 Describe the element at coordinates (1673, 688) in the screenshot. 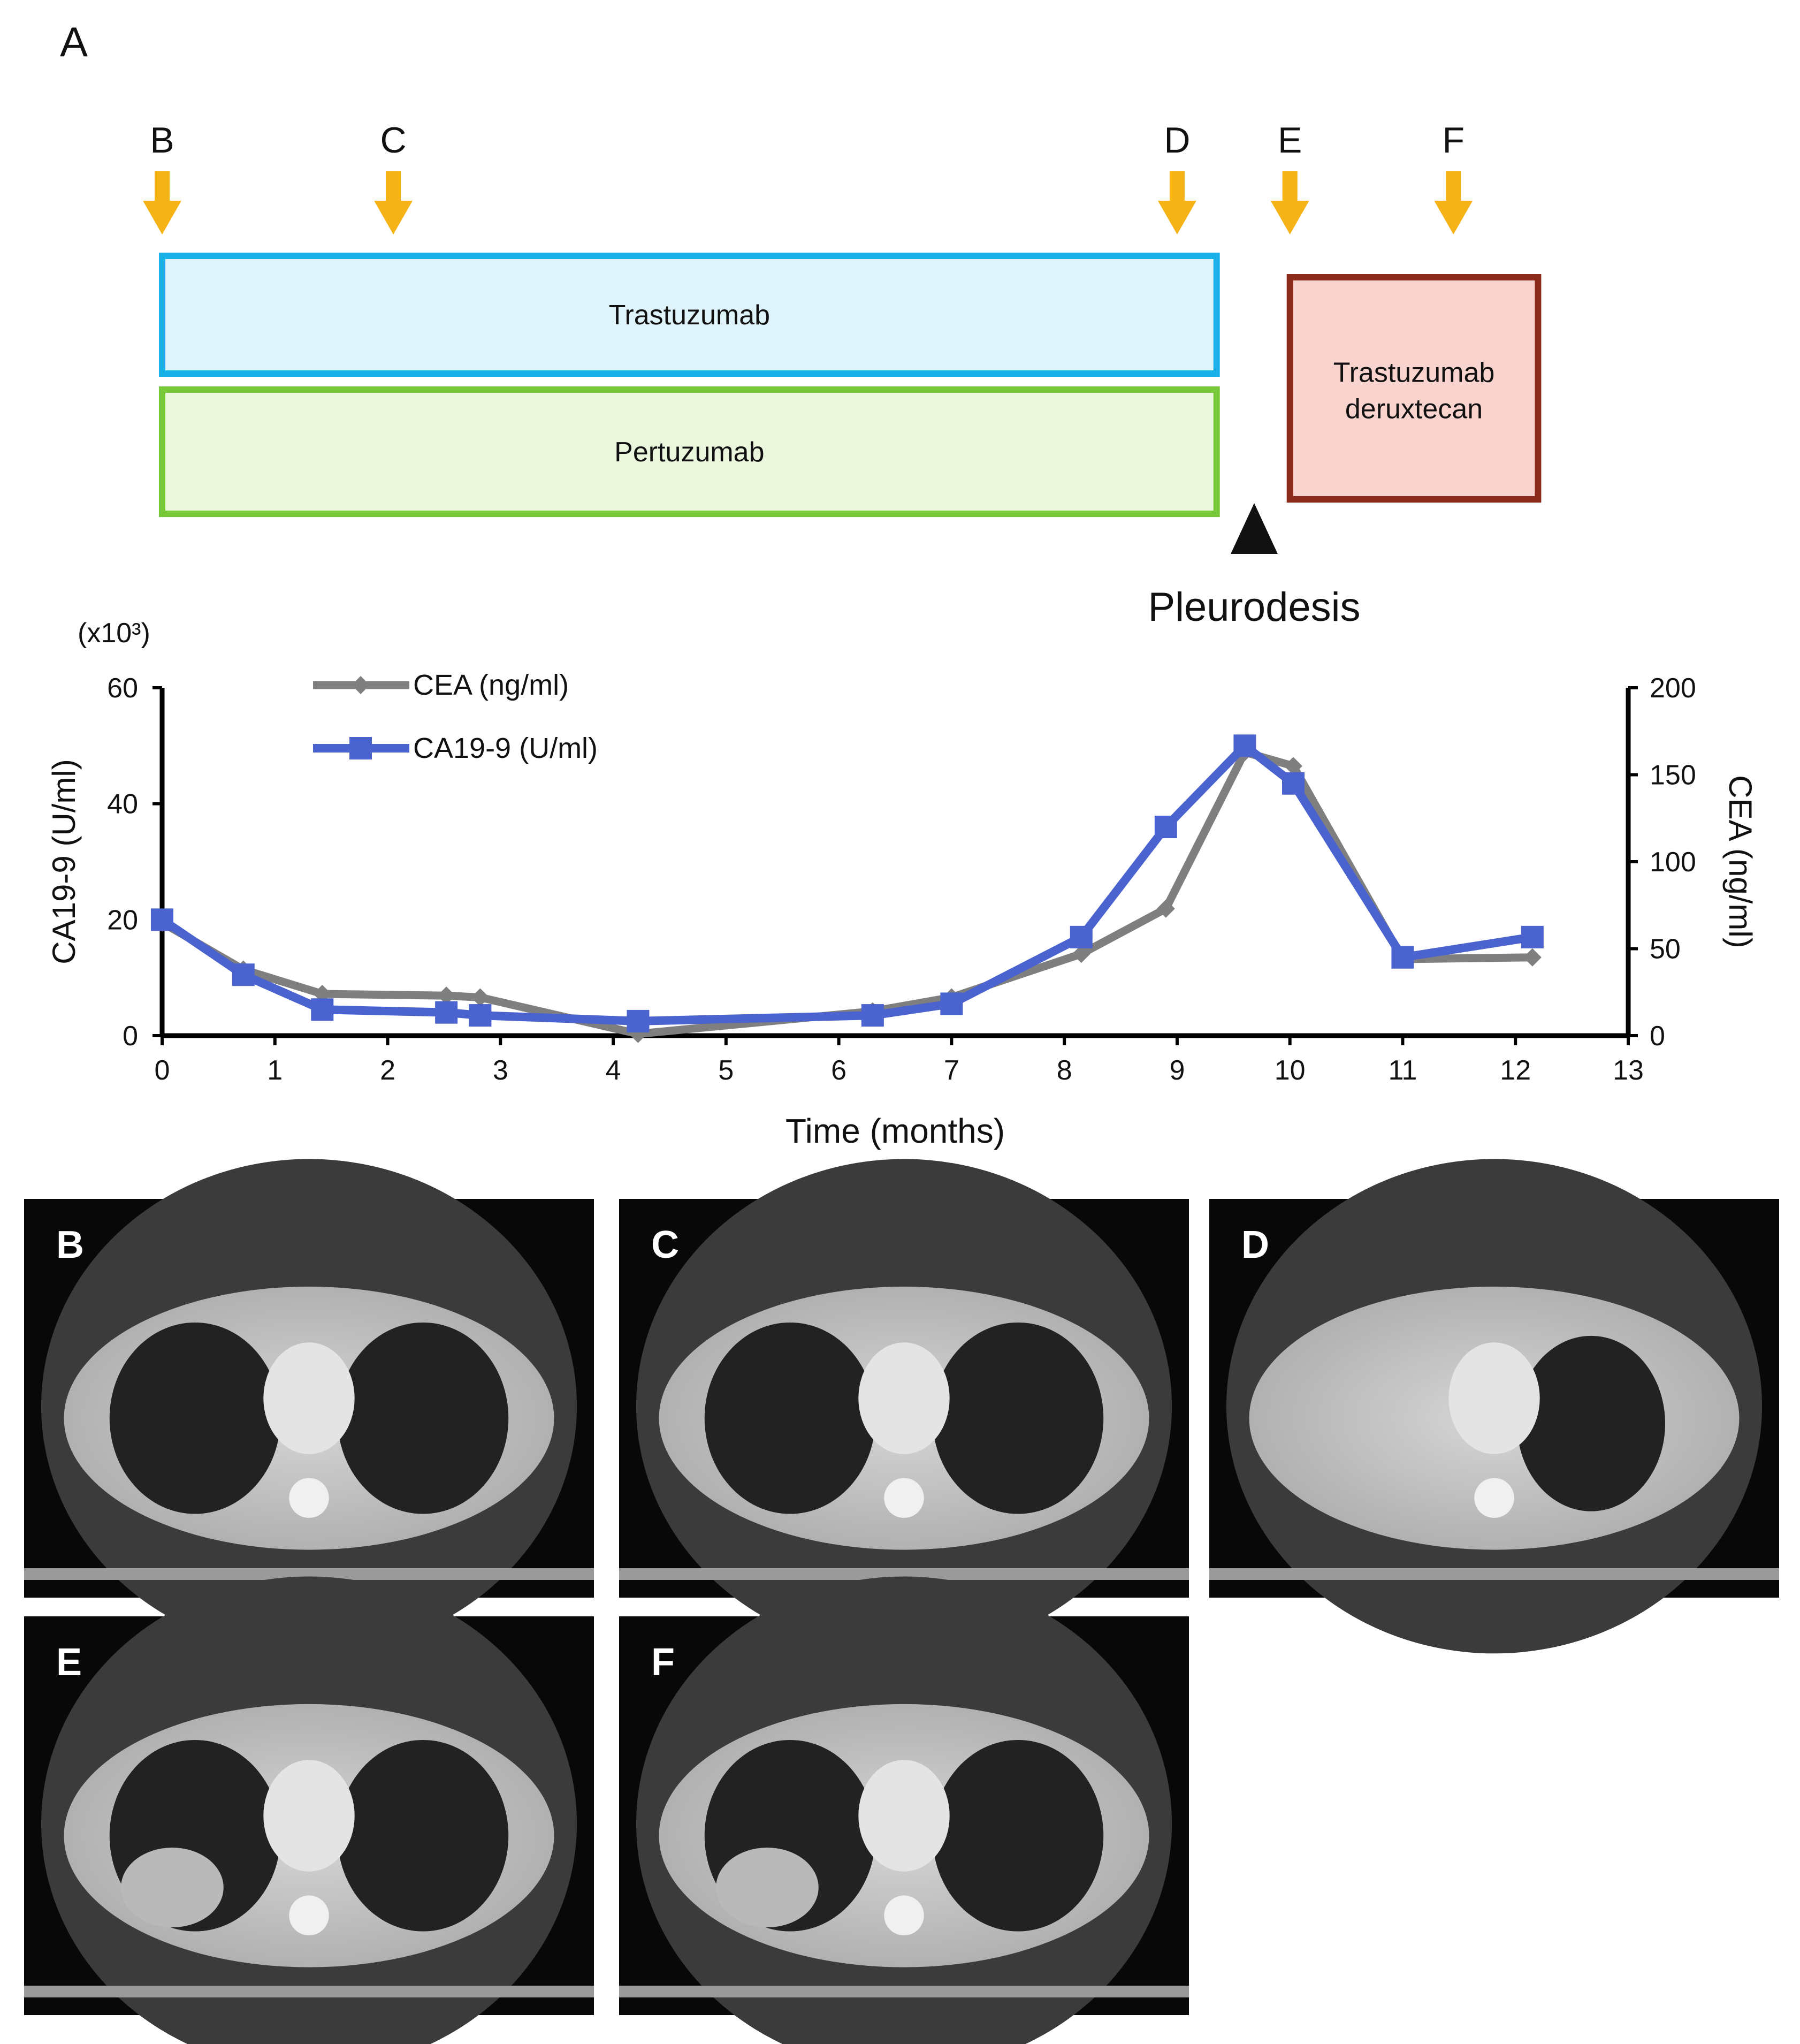

I see `right-y-tick-label: 200` at that location.